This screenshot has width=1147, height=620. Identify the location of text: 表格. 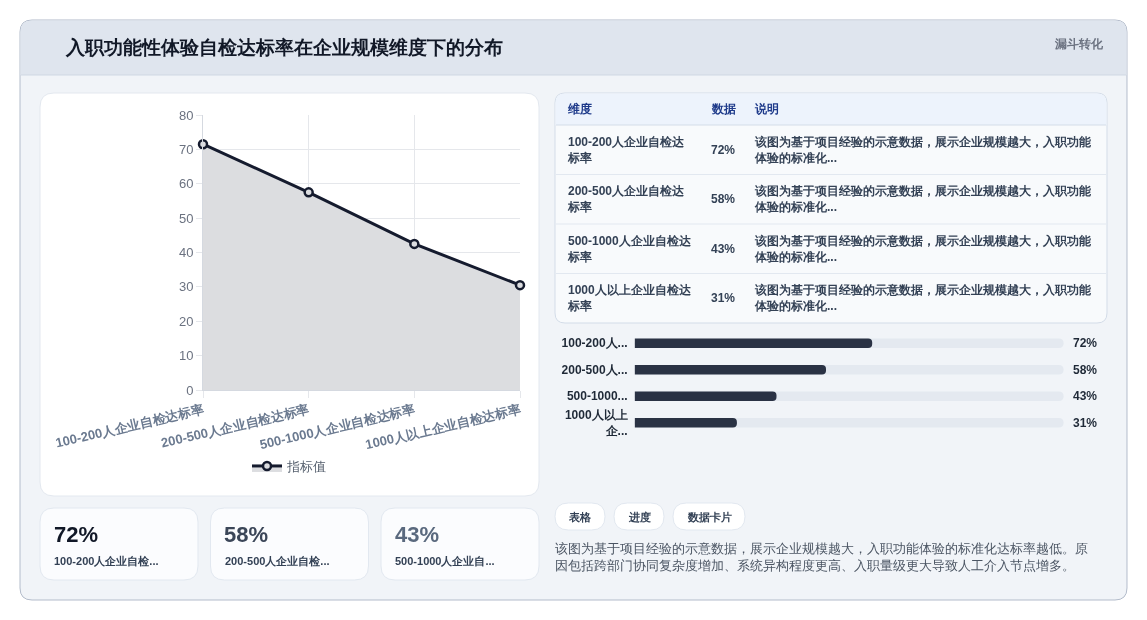
(580, 517).